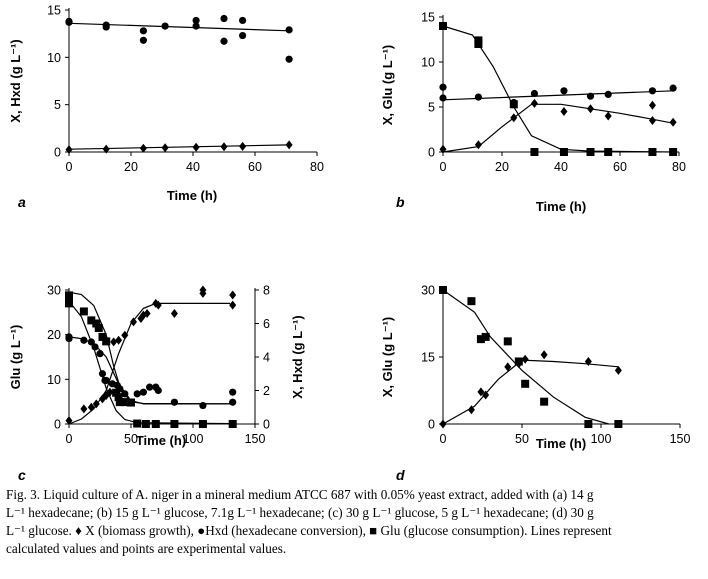 This screenshot has width=708, height=579. I want to click on x-tick-label: 50, so click(131, 439).